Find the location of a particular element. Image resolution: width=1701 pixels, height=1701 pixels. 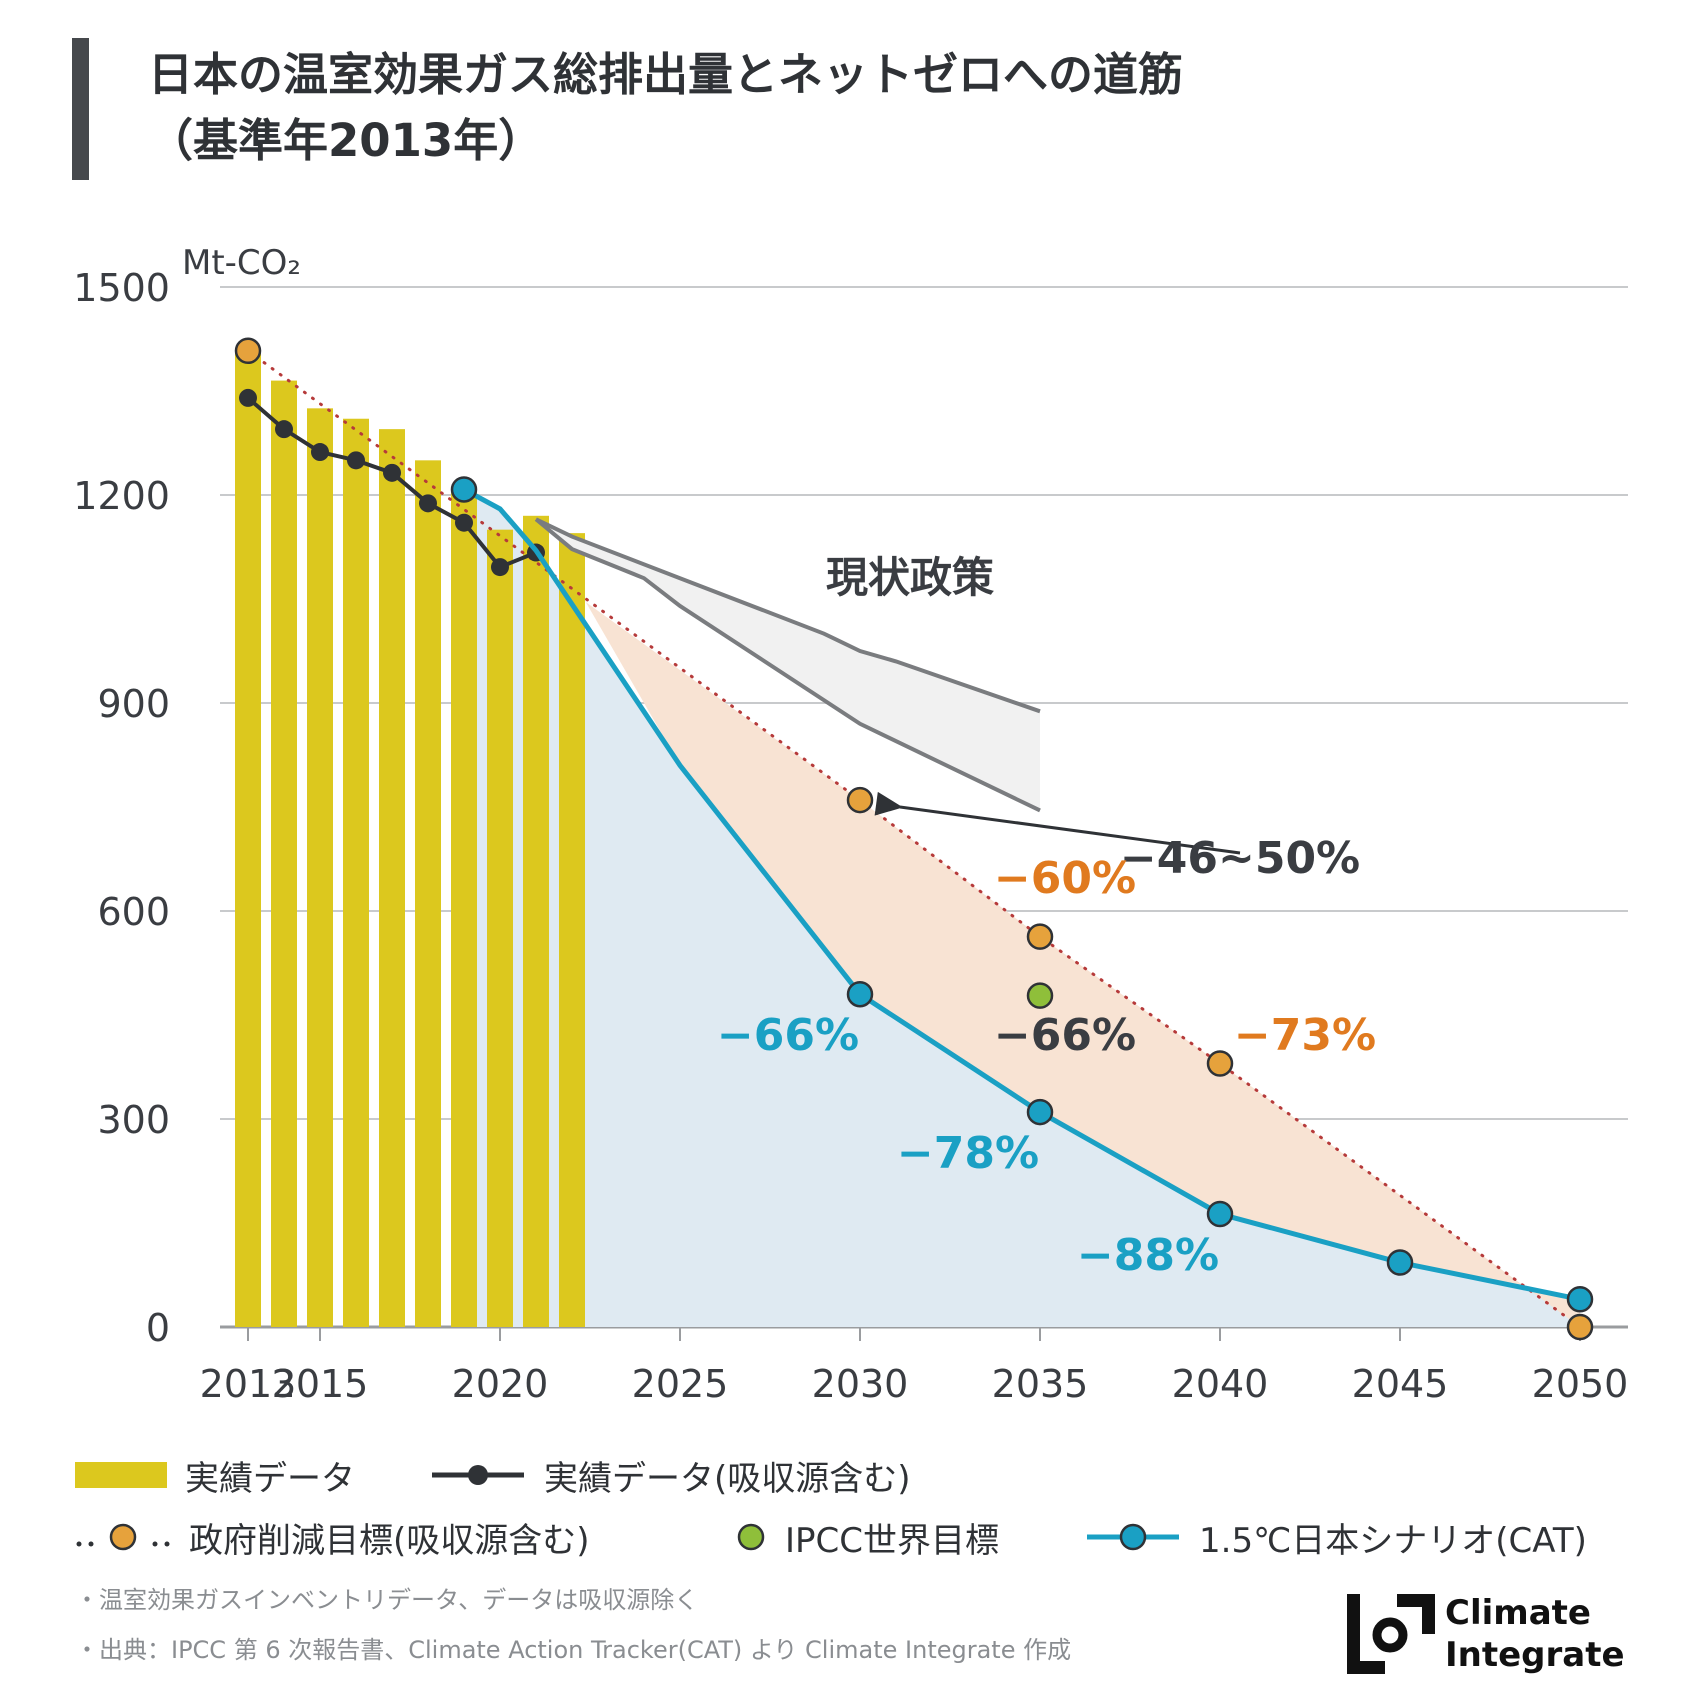

chart-title-line1: 日本の温室効果ガス総排出量とネットゼロへの道筋 is located at coordinates (666, 74).